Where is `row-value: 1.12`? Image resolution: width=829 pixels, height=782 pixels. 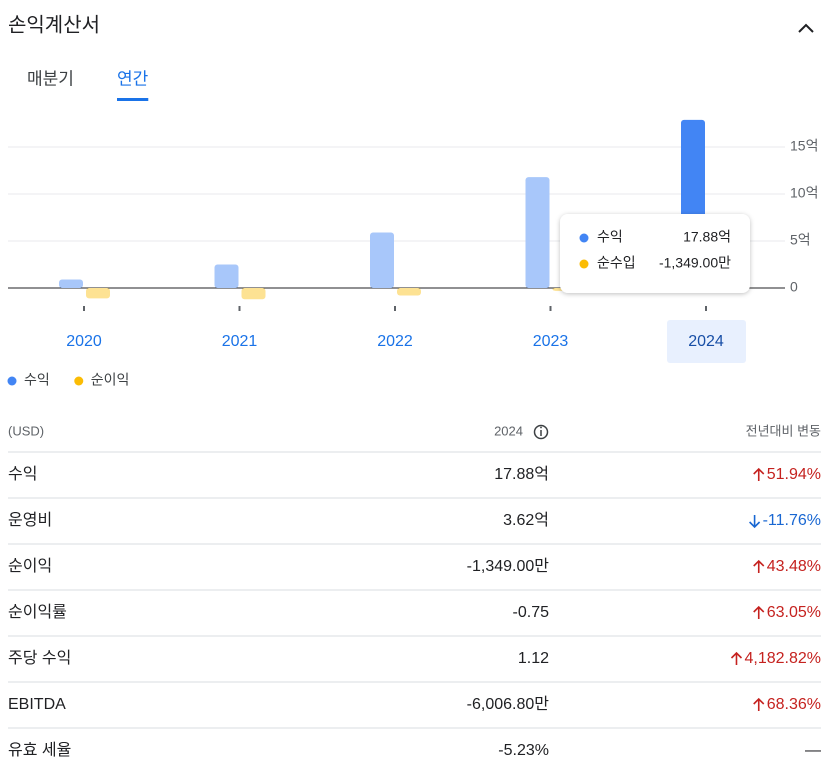 row-value: 1.12 is located at coordinates (533, 658).